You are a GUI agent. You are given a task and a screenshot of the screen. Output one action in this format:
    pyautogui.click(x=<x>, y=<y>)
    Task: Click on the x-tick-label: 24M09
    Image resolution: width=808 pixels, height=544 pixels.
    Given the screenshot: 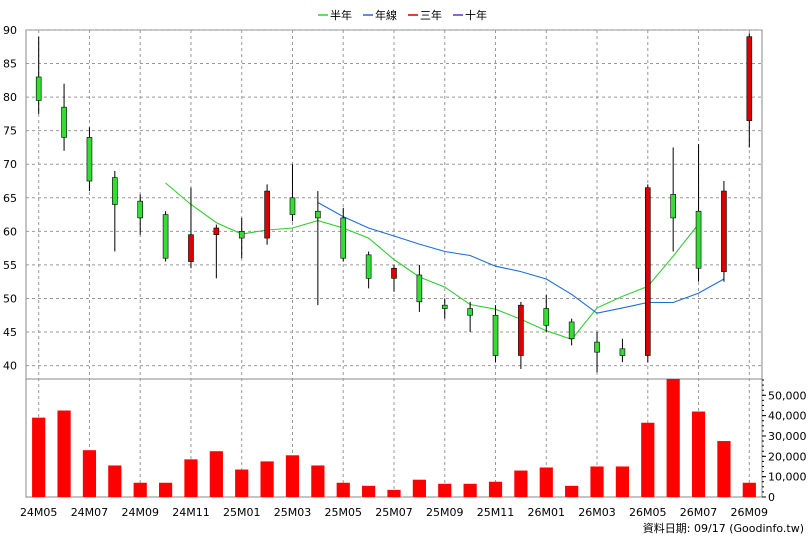 What is the action you would take?
    pyautogui.click(x=140, y=512)
    